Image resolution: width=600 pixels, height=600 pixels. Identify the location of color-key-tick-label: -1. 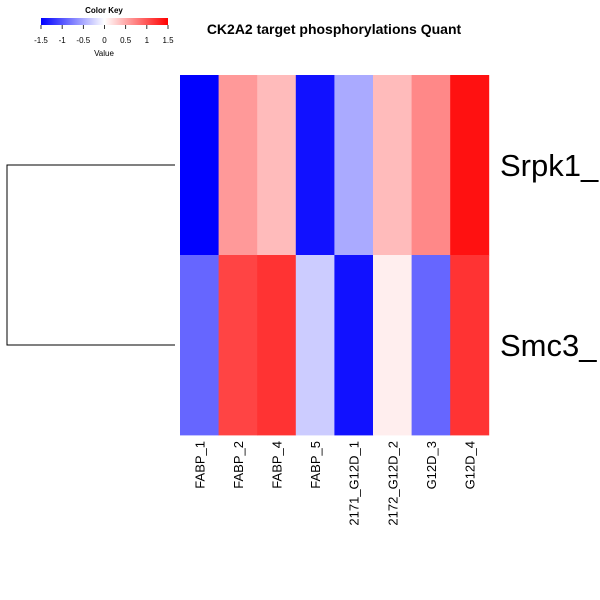
(63, 40).